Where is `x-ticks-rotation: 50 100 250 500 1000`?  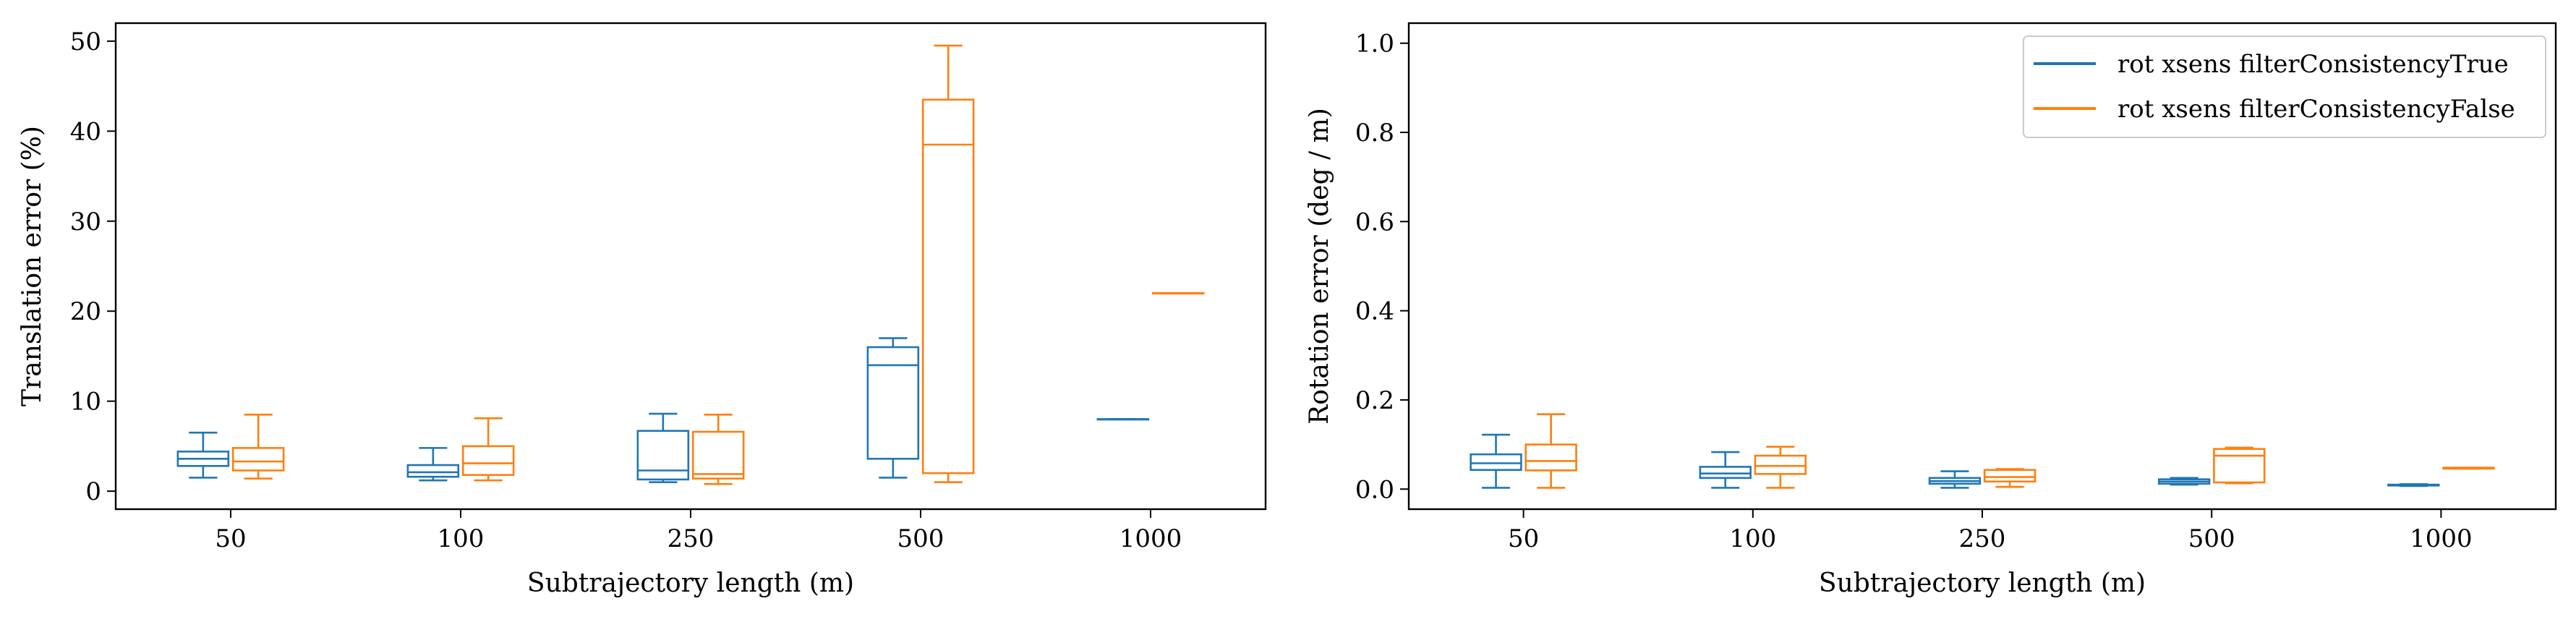
x-ticks-rotation: 50 100 250 500 1000 is located at coordinates (1991, 531).